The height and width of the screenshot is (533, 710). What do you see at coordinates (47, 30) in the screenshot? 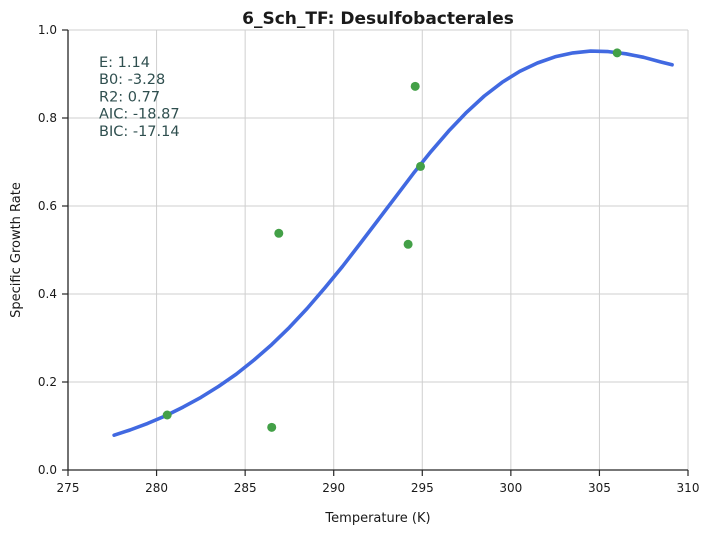
I see `y-tick-label: 1.0` at bounding box center [47, 30].